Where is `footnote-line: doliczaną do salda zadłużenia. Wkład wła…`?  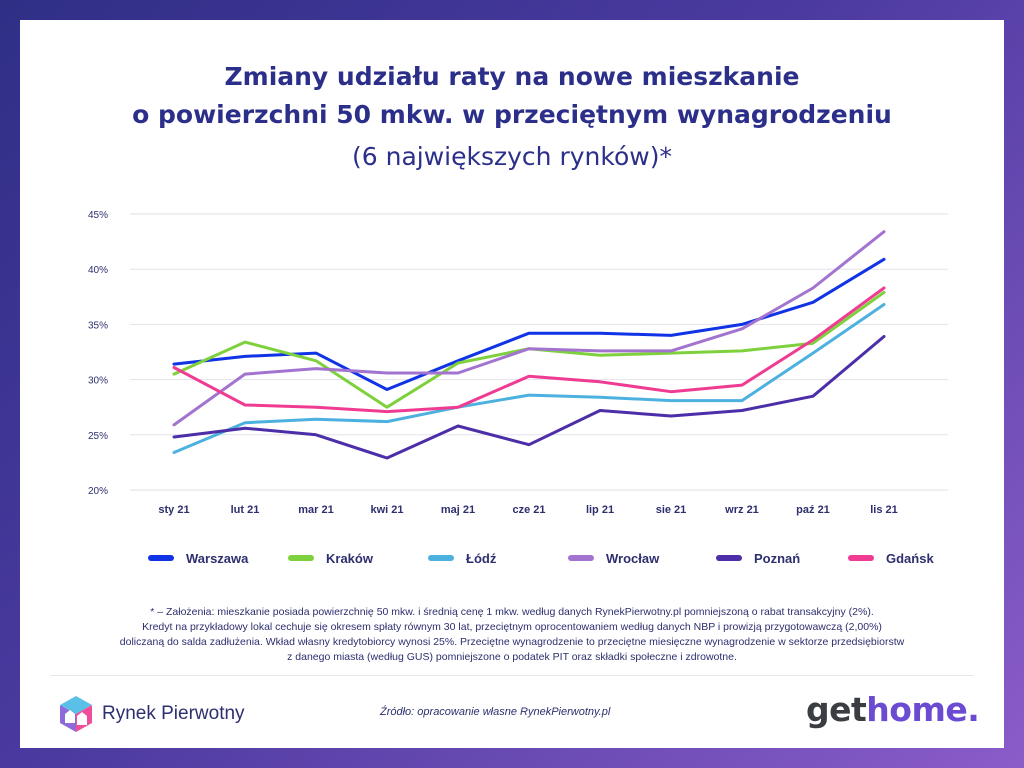 footnote-line: doliczaną do salda zadłużenia. Wkład wła… is located at coordinates (512, 642).